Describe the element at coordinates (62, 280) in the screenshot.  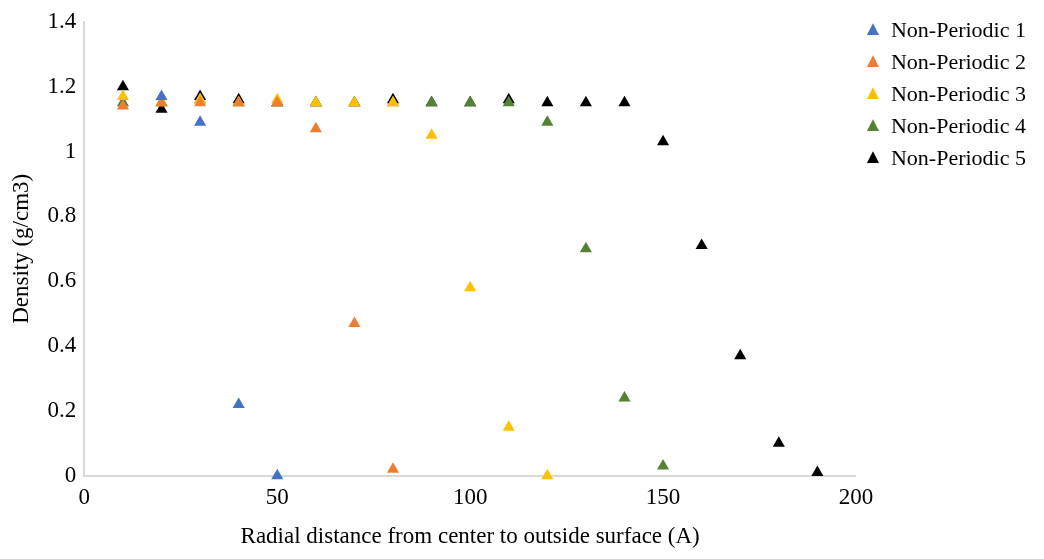
I see `y-tick-label: 0.6` at that location.